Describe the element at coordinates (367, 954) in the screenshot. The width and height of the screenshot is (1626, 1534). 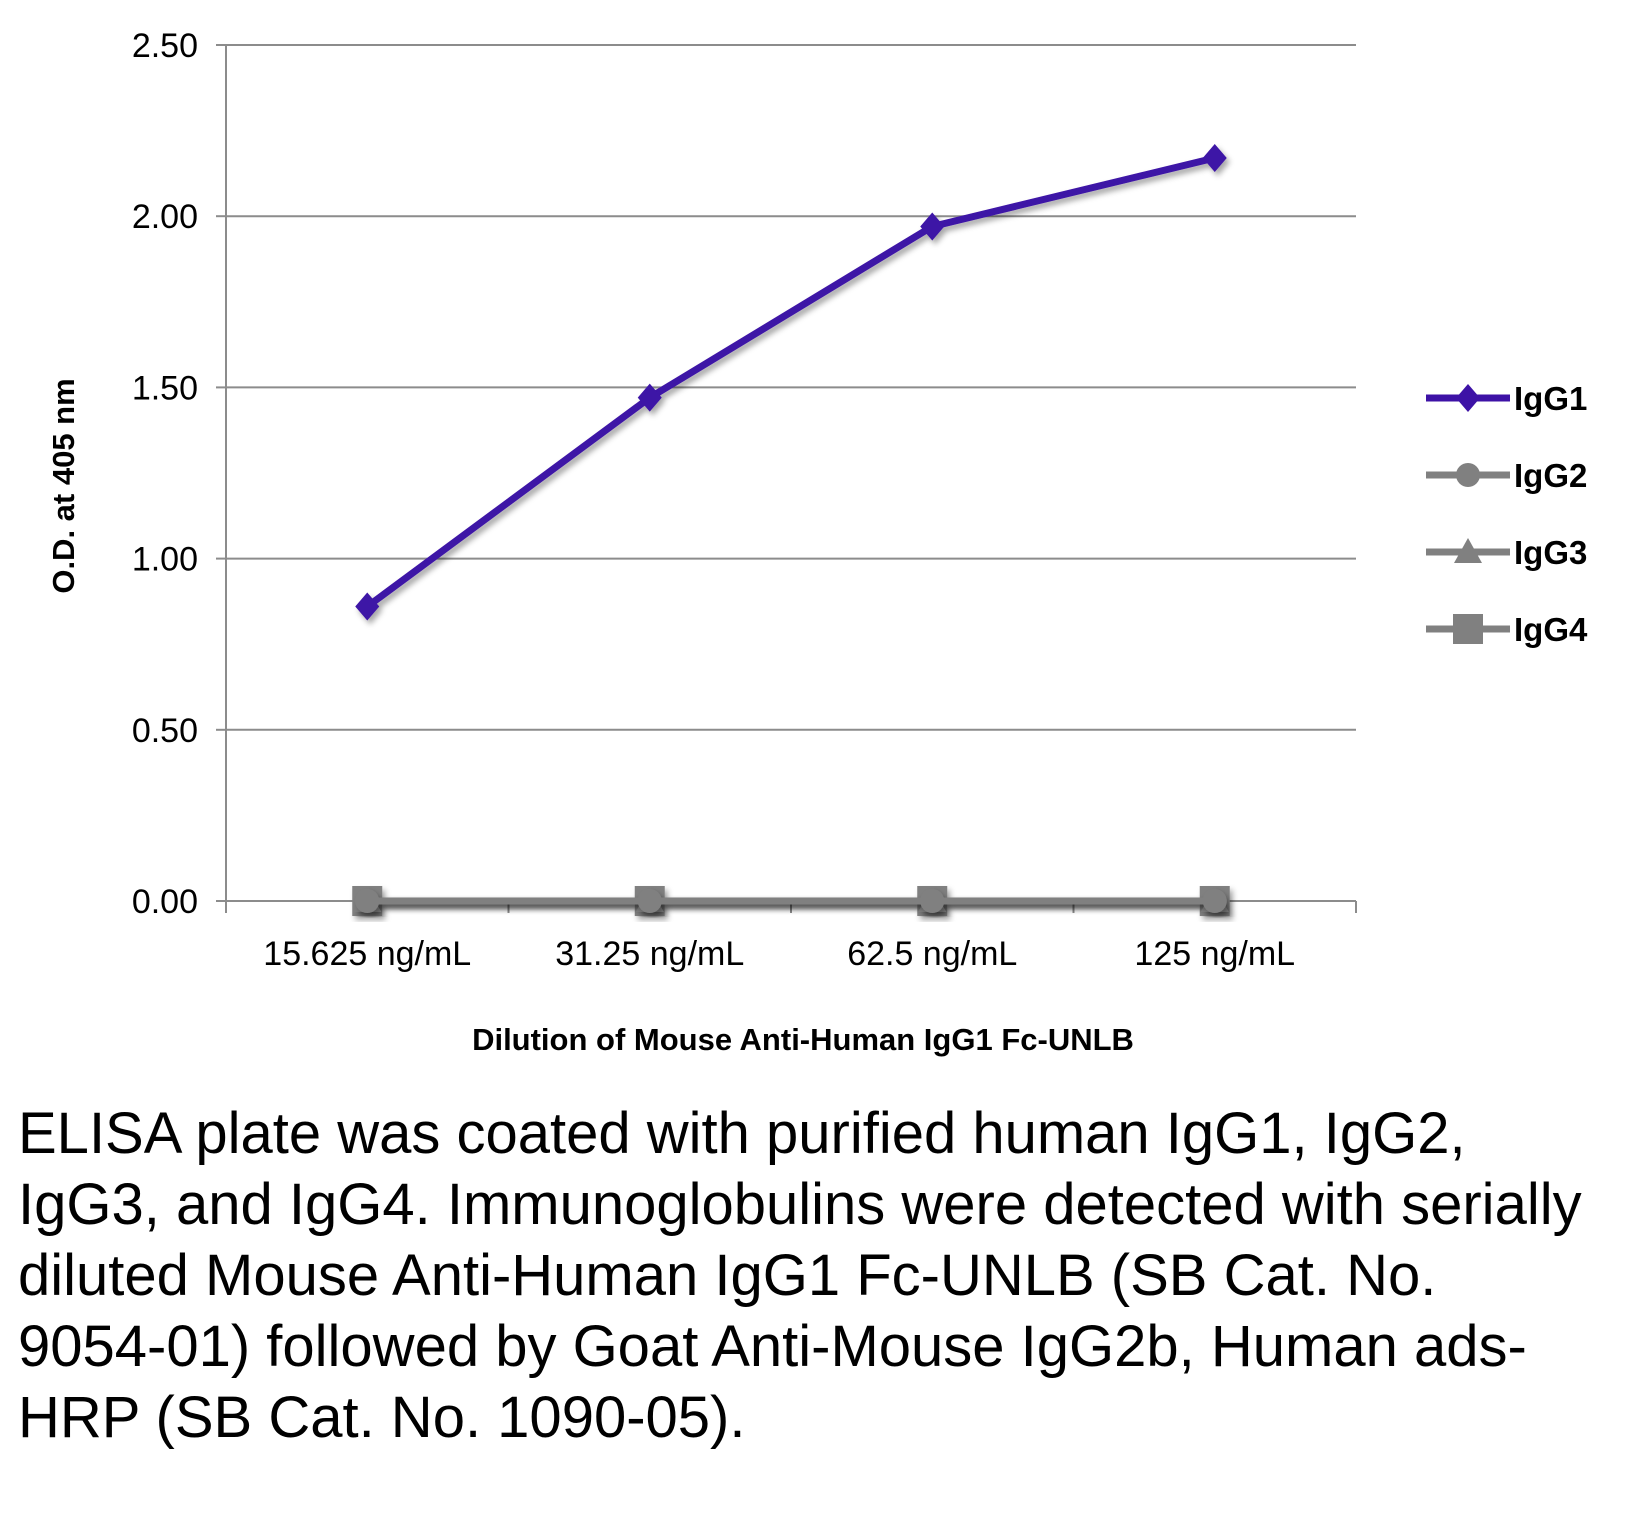
I see `x-tick-label: 15.625 ng/mL` at that location.